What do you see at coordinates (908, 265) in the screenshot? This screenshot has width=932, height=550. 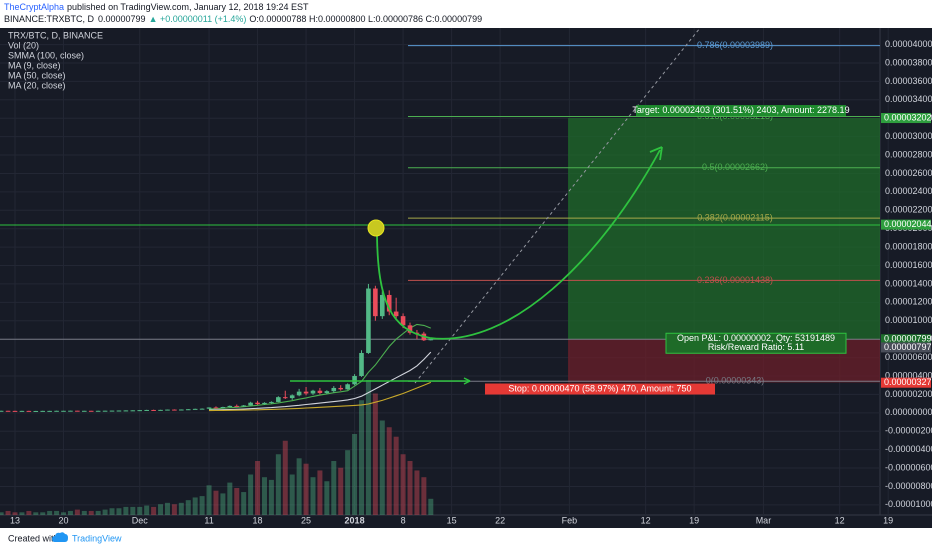 I see `y-tick-label: 0.00001600` at bounding box center [908, 265].